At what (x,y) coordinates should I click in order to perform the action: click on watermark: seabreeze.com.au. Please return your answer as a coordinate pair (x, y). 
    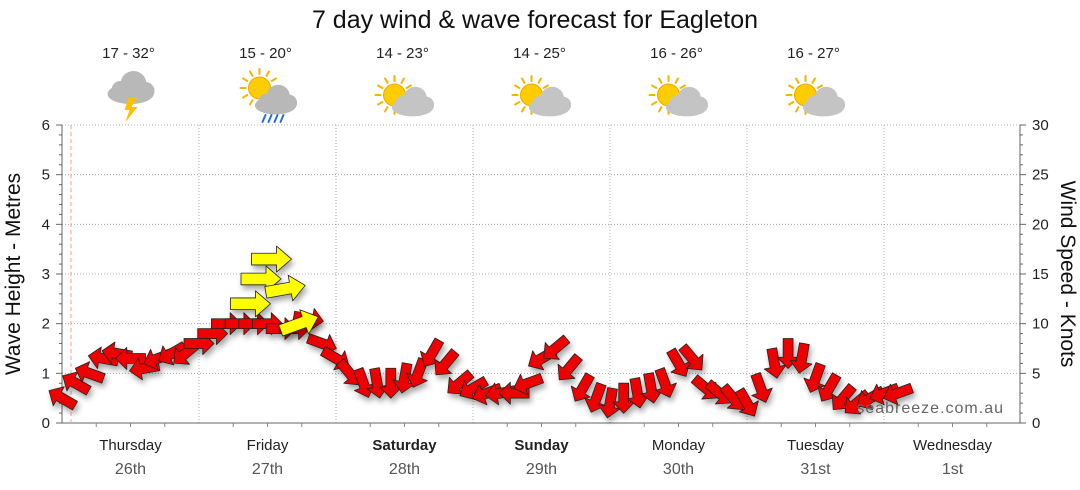
    Looking at the image, I should click on (930, 408).